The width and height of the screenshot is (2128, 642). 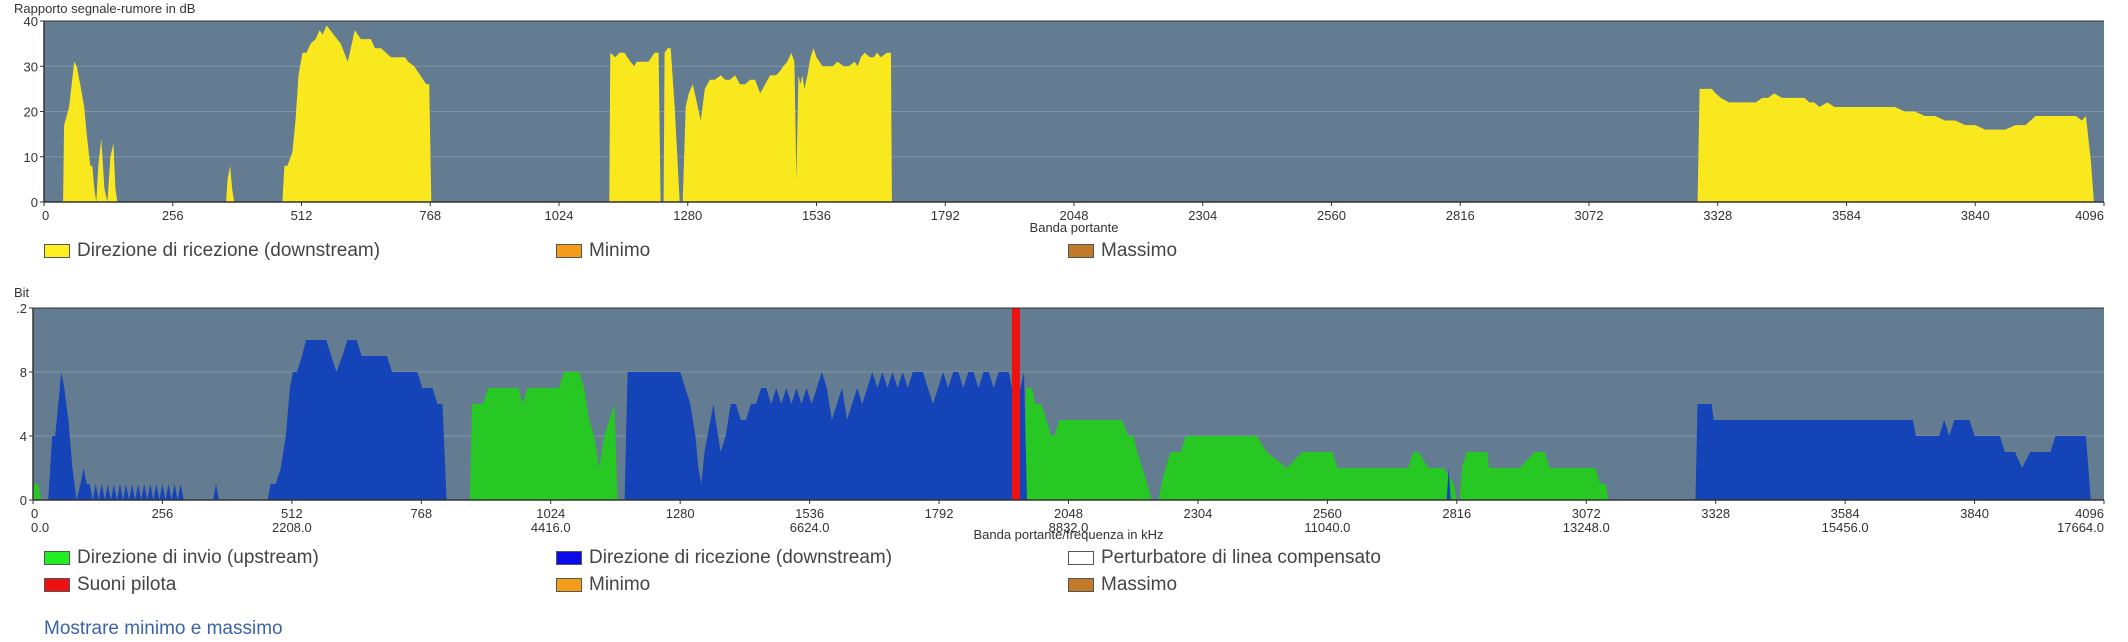 I want to click on c1-x-tick-label-2: 512, so click(x=302, y=215).